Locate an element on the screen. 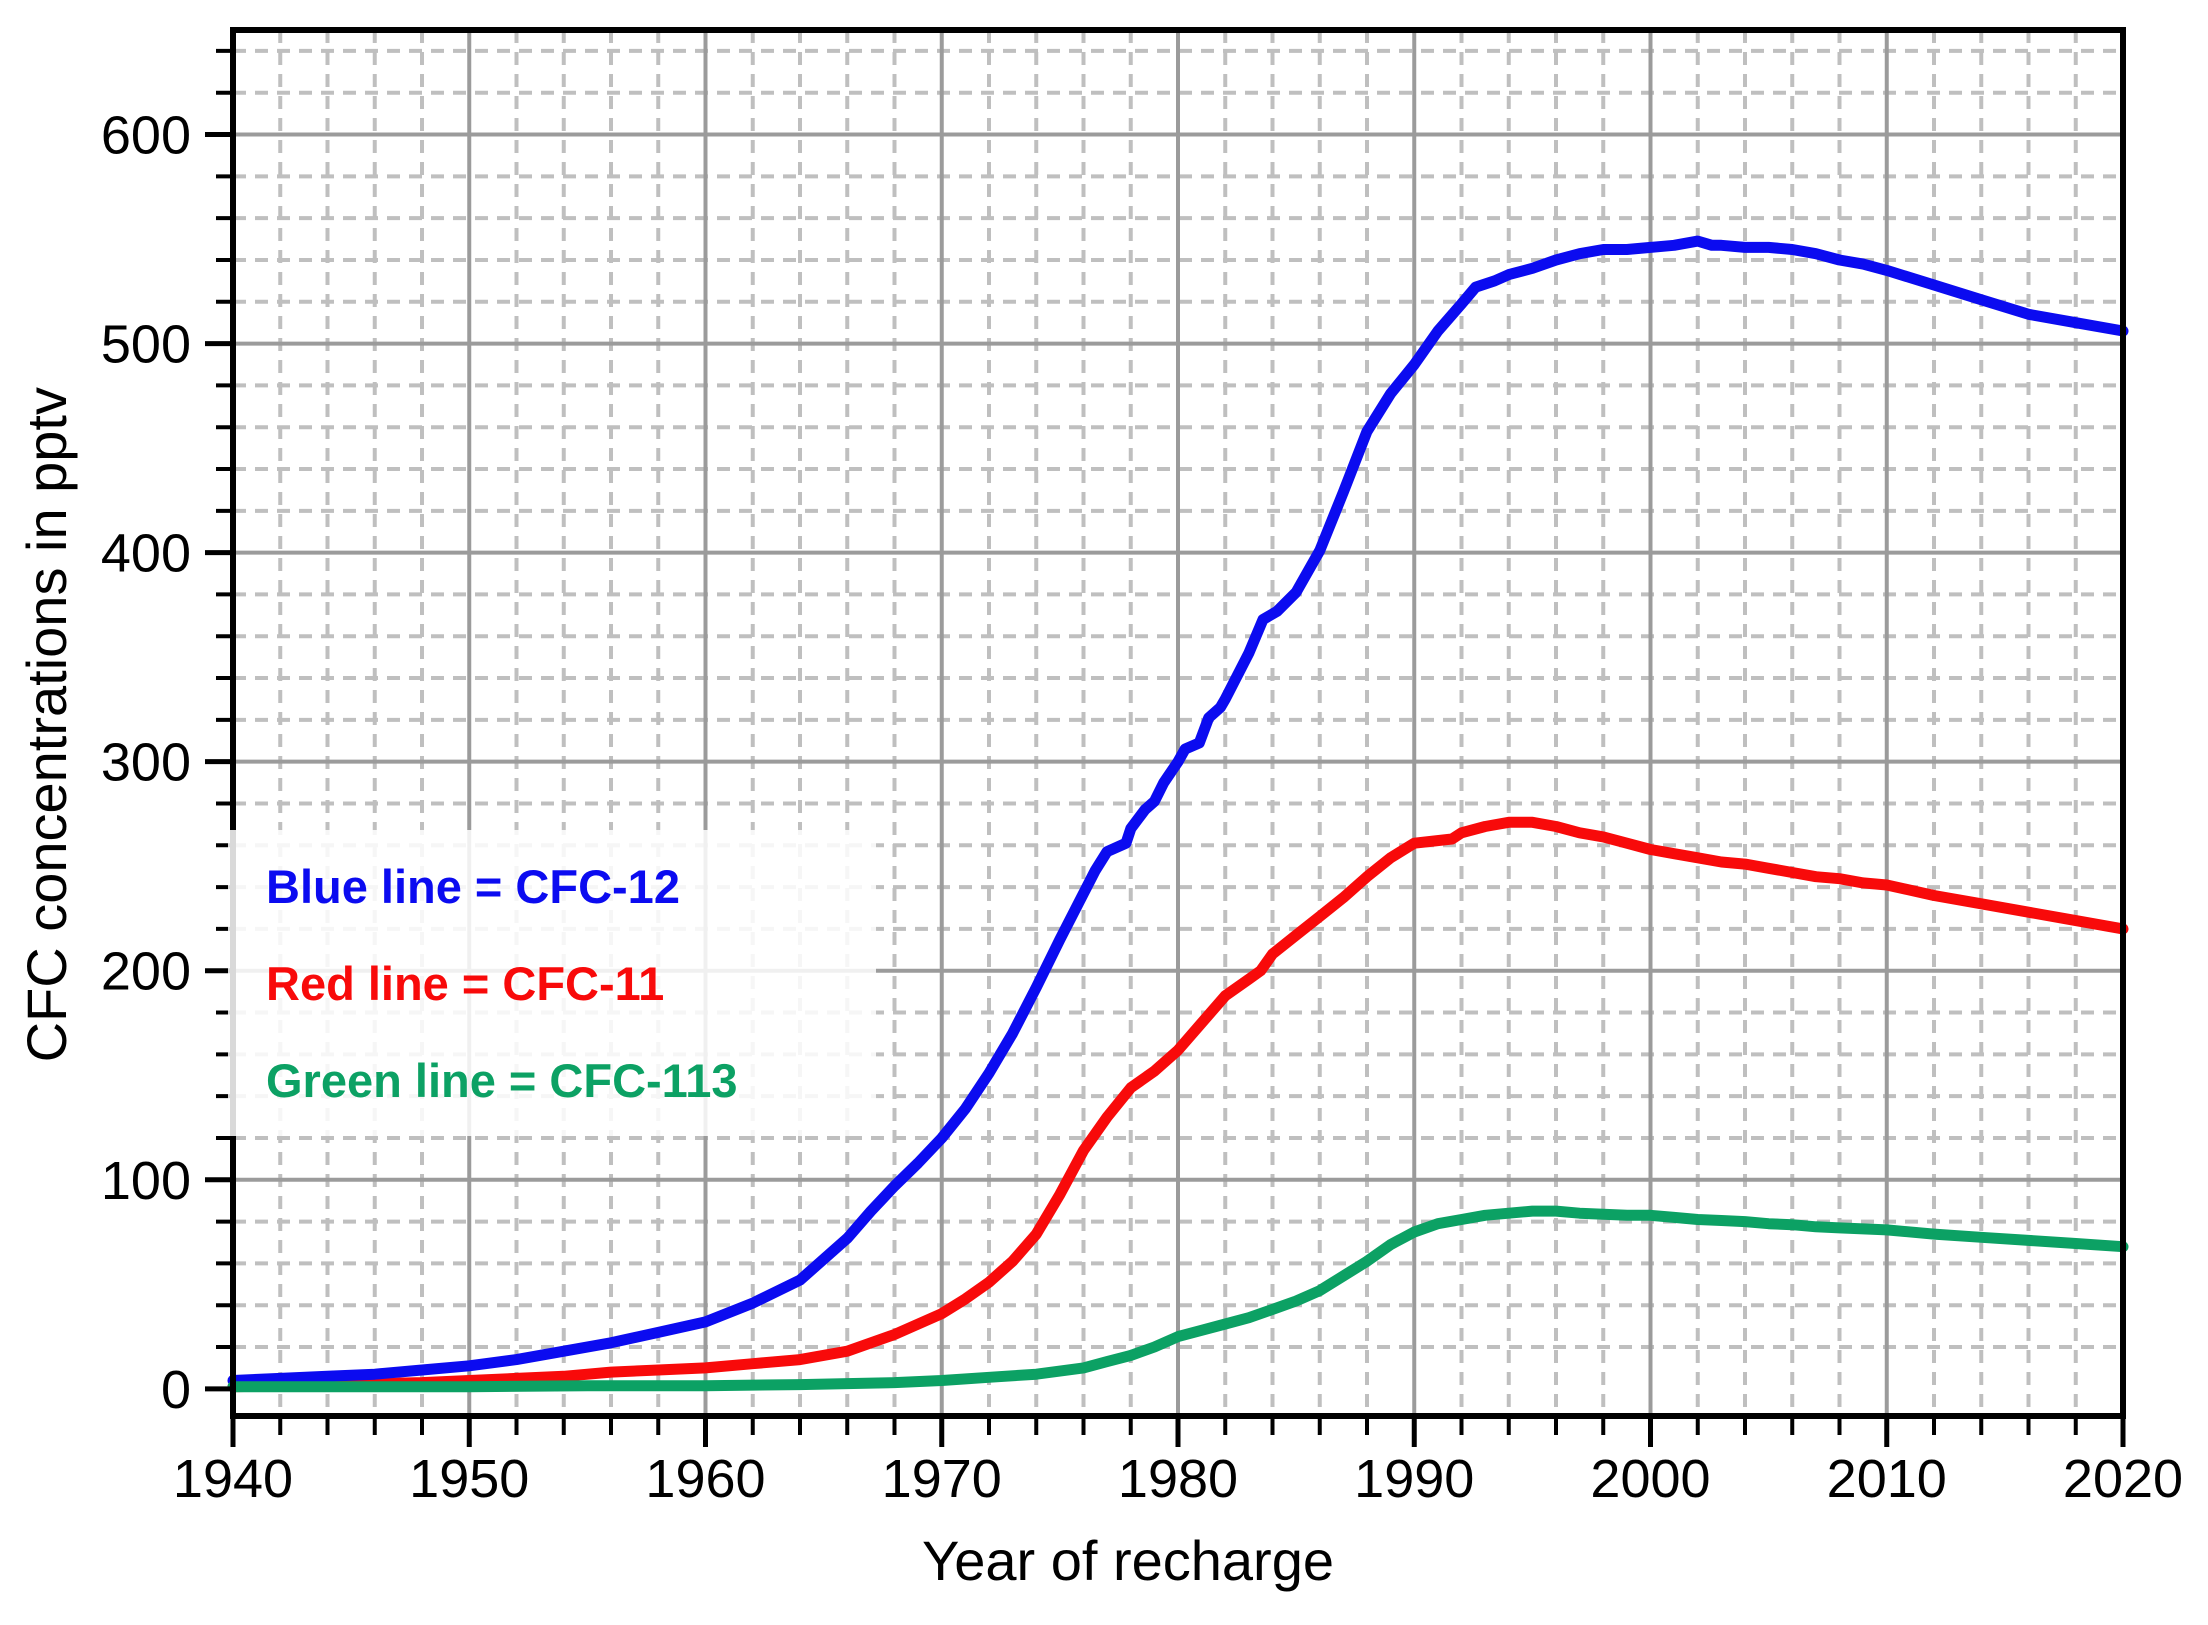  svg-text: 2000 is located at coordinates (1650, 1479).